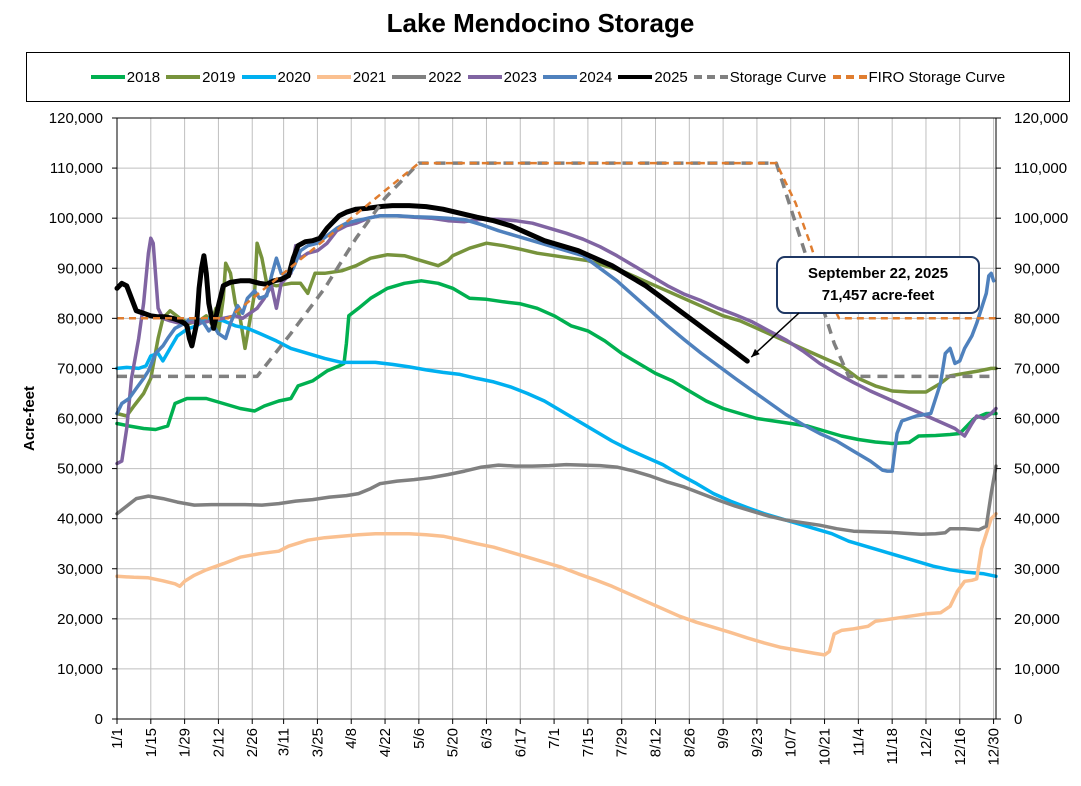 This screenshot has height=786, width=1081. Describe the element at coordinates (385, 742) in the screenshot. I see `x-tick-label: 4/22` at that location.